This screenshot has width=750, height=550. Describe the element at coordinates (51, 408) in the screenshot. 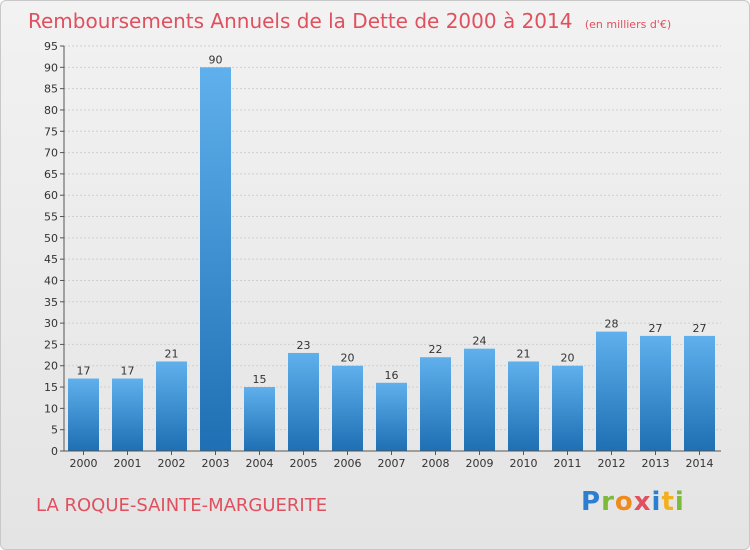

I see `y-tick-label: 10` at that location.